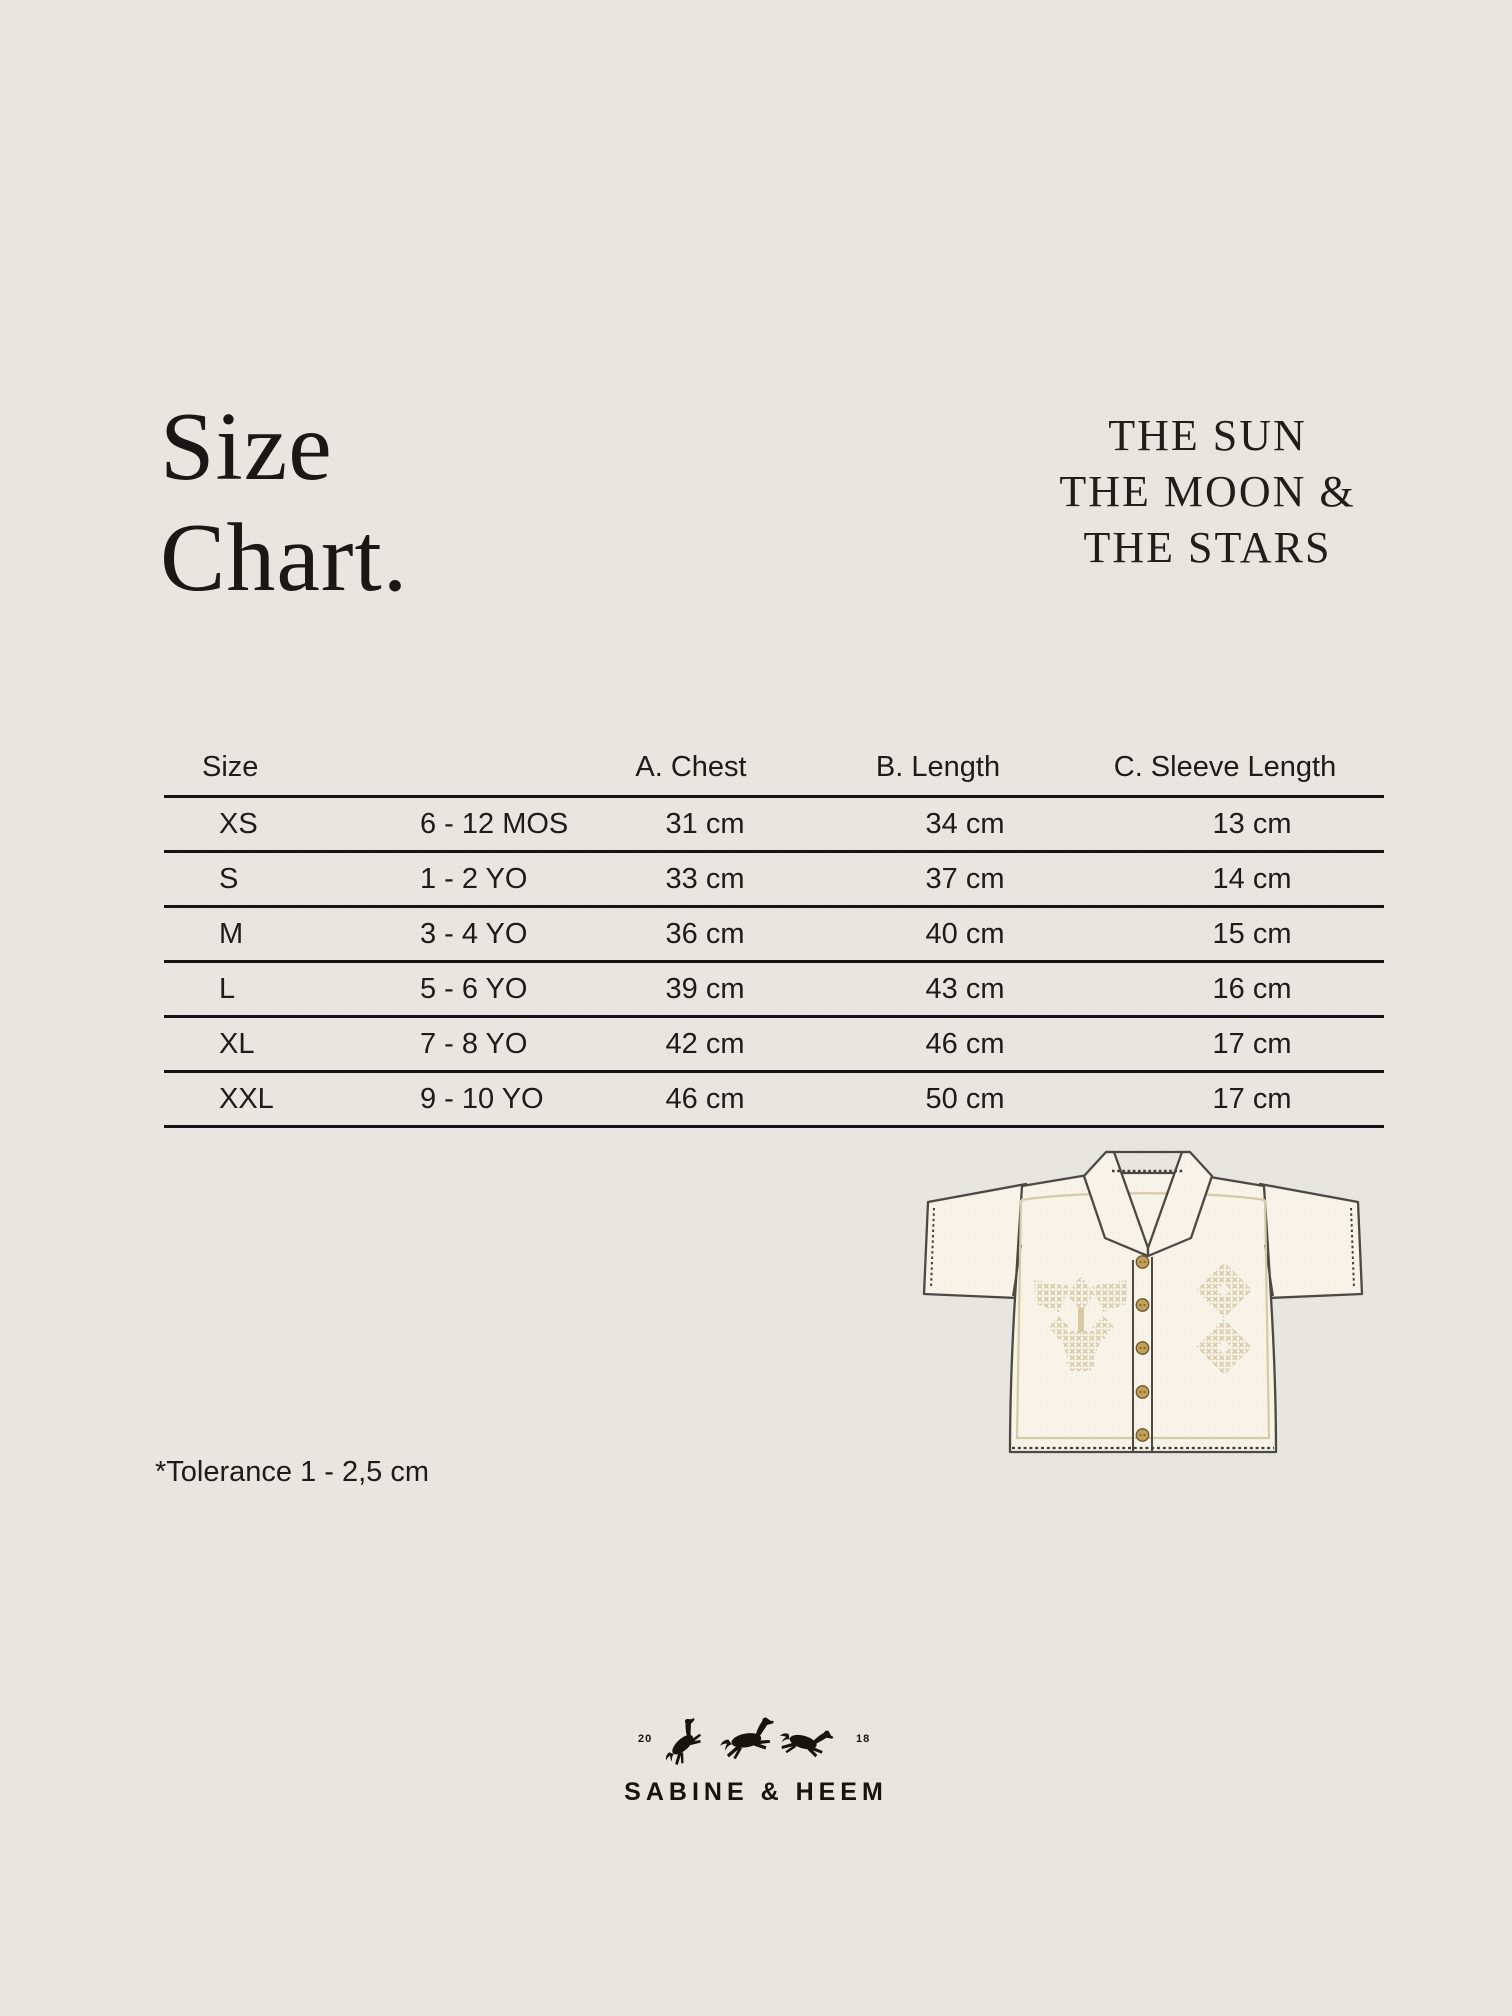  I want to click on cell-age: 1 - 2 YO, so click(474, 878).